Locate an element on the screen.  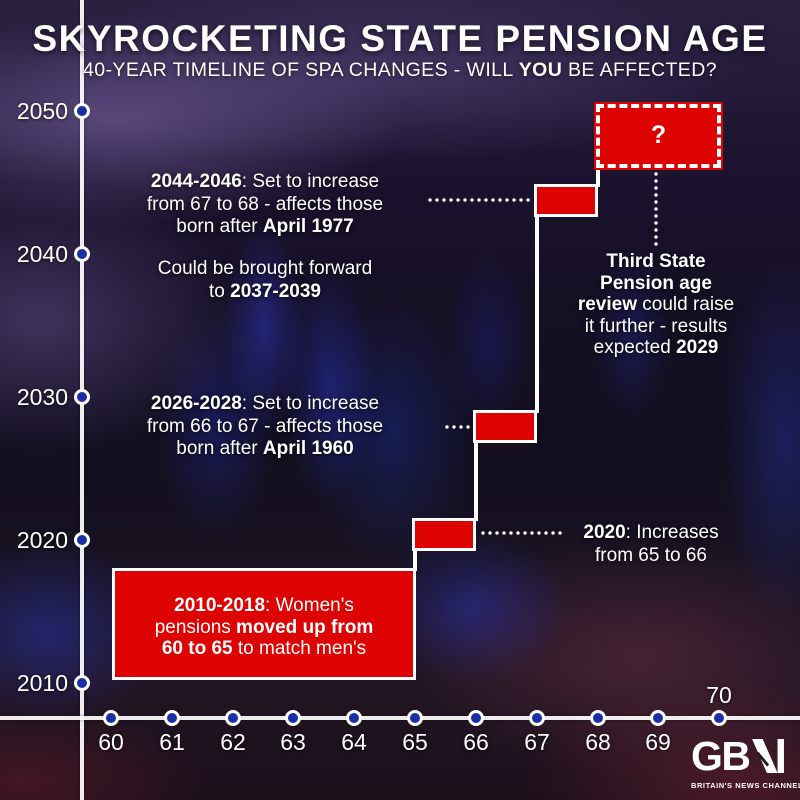
x-label-60: 60 is located at coordinates (111, 742).